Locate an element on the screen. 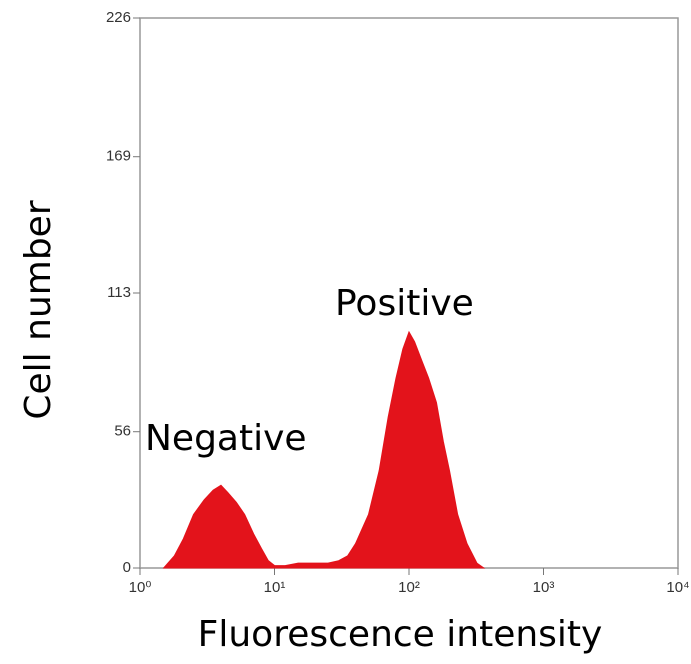 This screenshot has height=664, width=691. y-axis-label: Cell number is located at coordinates (38, 309).